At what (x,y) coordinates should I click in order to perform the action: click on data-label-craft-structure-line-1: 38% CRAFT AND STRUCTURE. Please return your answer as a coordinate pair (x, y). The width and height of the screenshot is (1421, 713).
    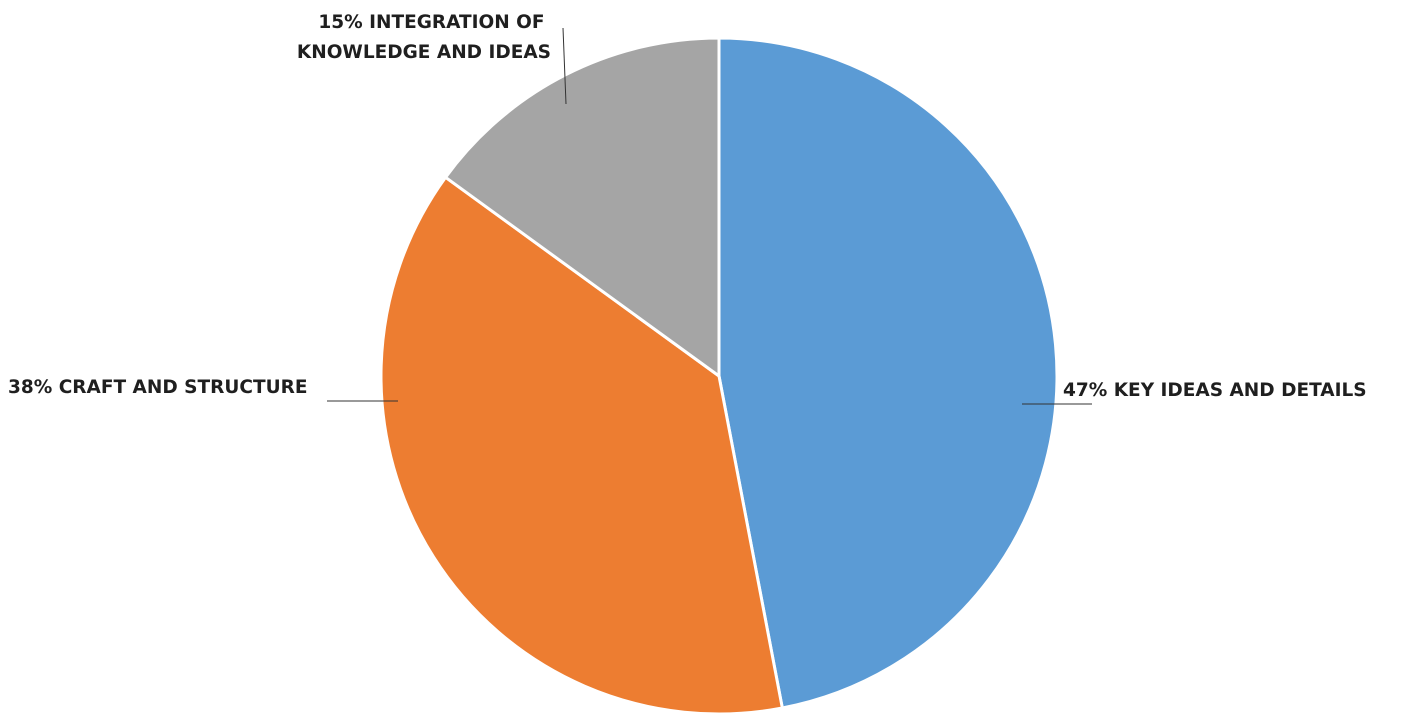
    Looking at the image, I should click on (157, 387).